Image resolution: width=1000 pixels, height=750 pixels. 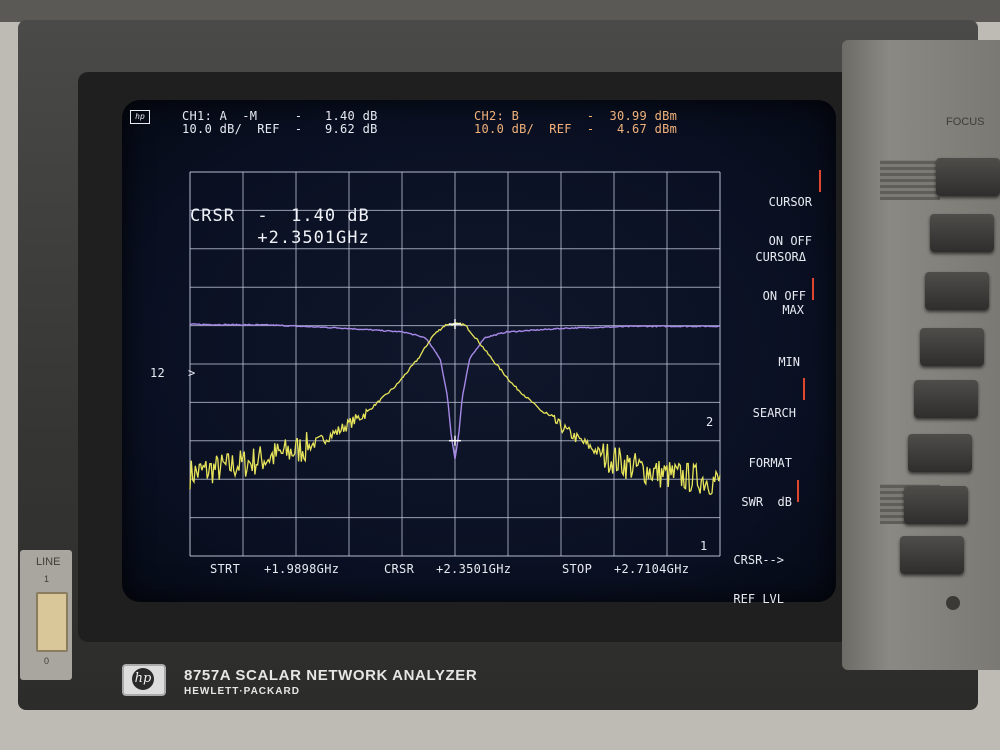 What do you see at coordinates (953, 603) in the screenshot?
I see `focus-adjust-screw` at bounding box center [953, 603].